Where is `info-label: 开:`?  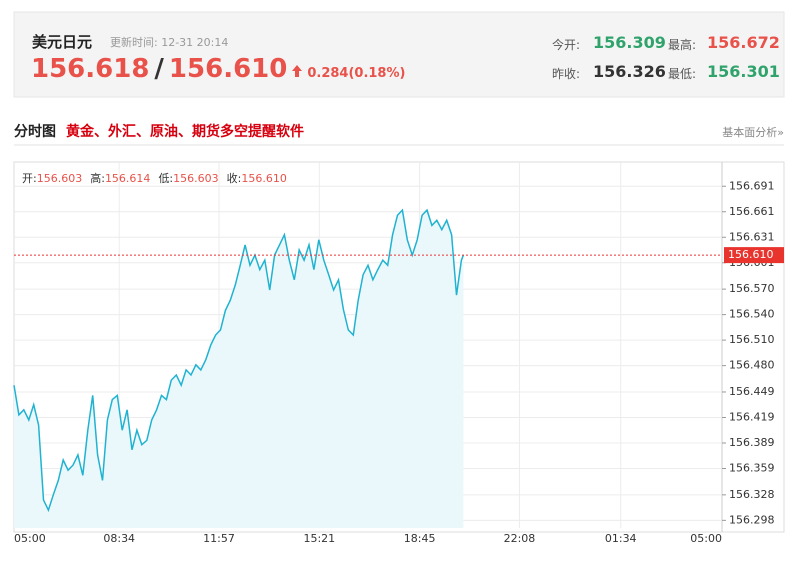 info-label: 开: is located at coordinates (29, 178).